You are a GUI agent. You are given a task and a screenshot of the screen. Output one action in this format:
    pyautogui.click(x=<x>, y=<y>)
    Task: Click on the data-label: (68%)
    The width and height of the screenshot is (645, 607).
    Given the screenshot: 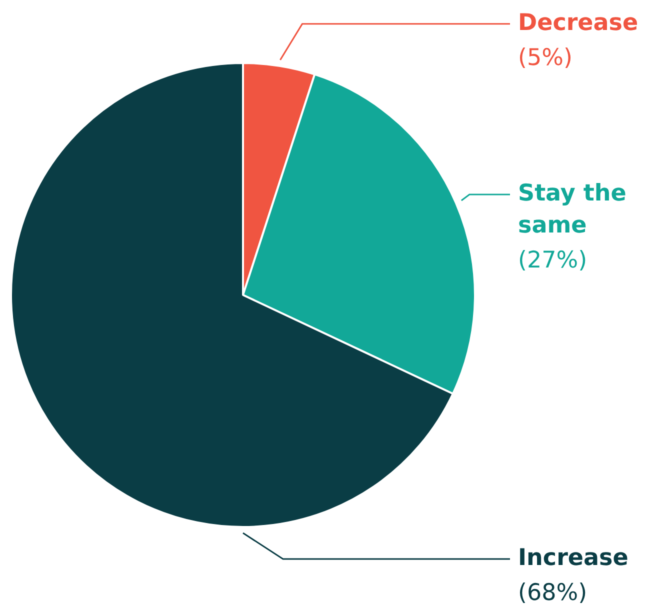 What is the action you would take?
    pyautogui.click(x=553, y=593)
    